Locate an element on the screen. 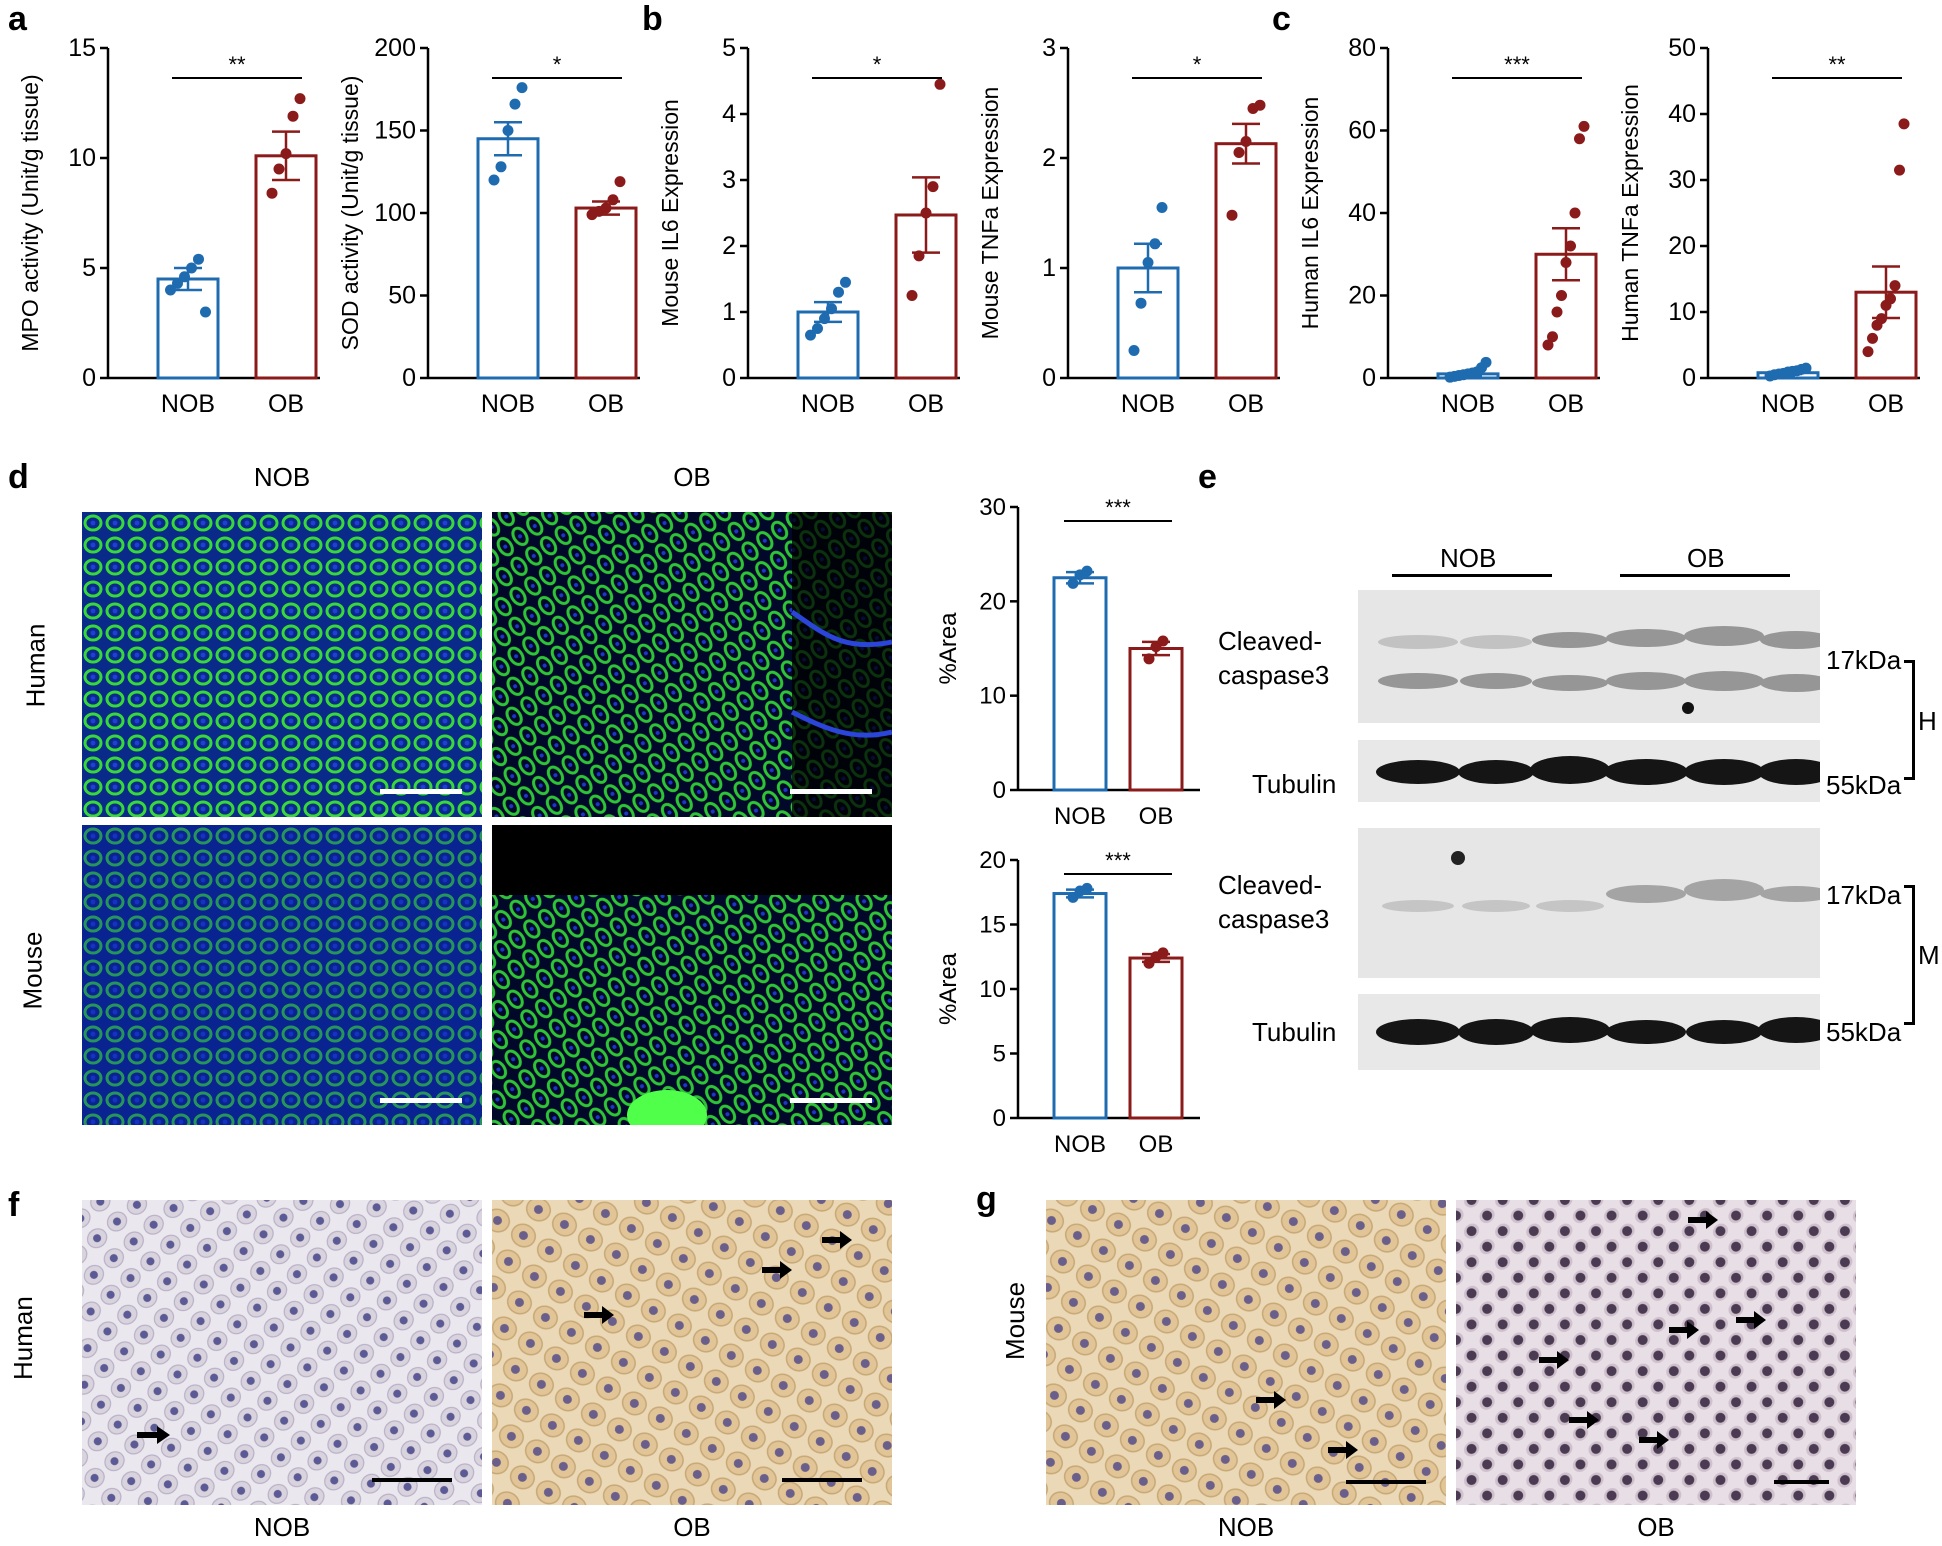  panel-g-ob: OB is located at coordinates (1656, 1527).